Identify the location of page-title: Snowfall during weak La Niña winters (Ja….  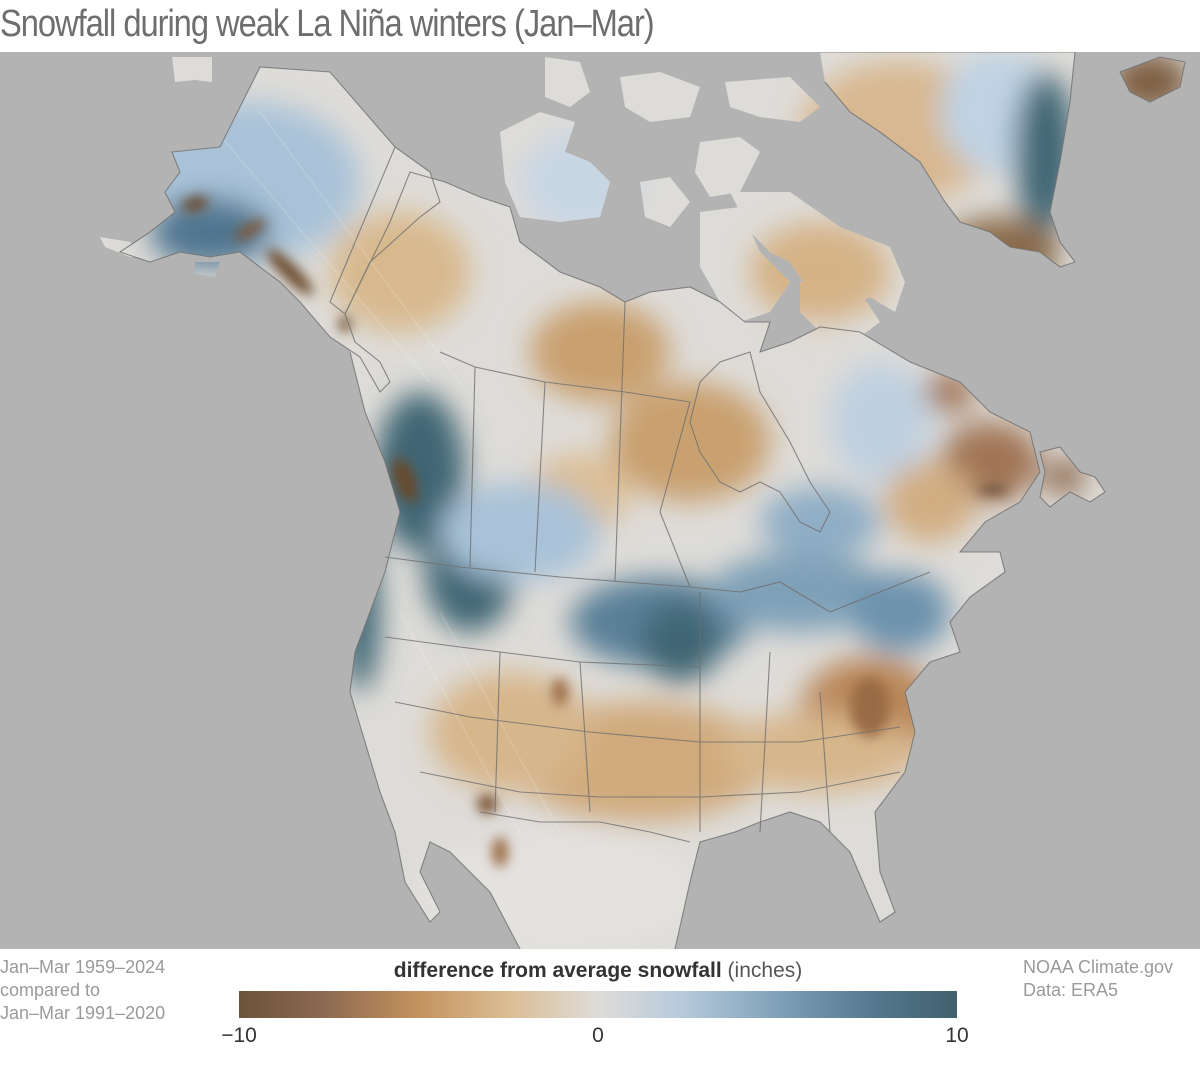
(327, 24).